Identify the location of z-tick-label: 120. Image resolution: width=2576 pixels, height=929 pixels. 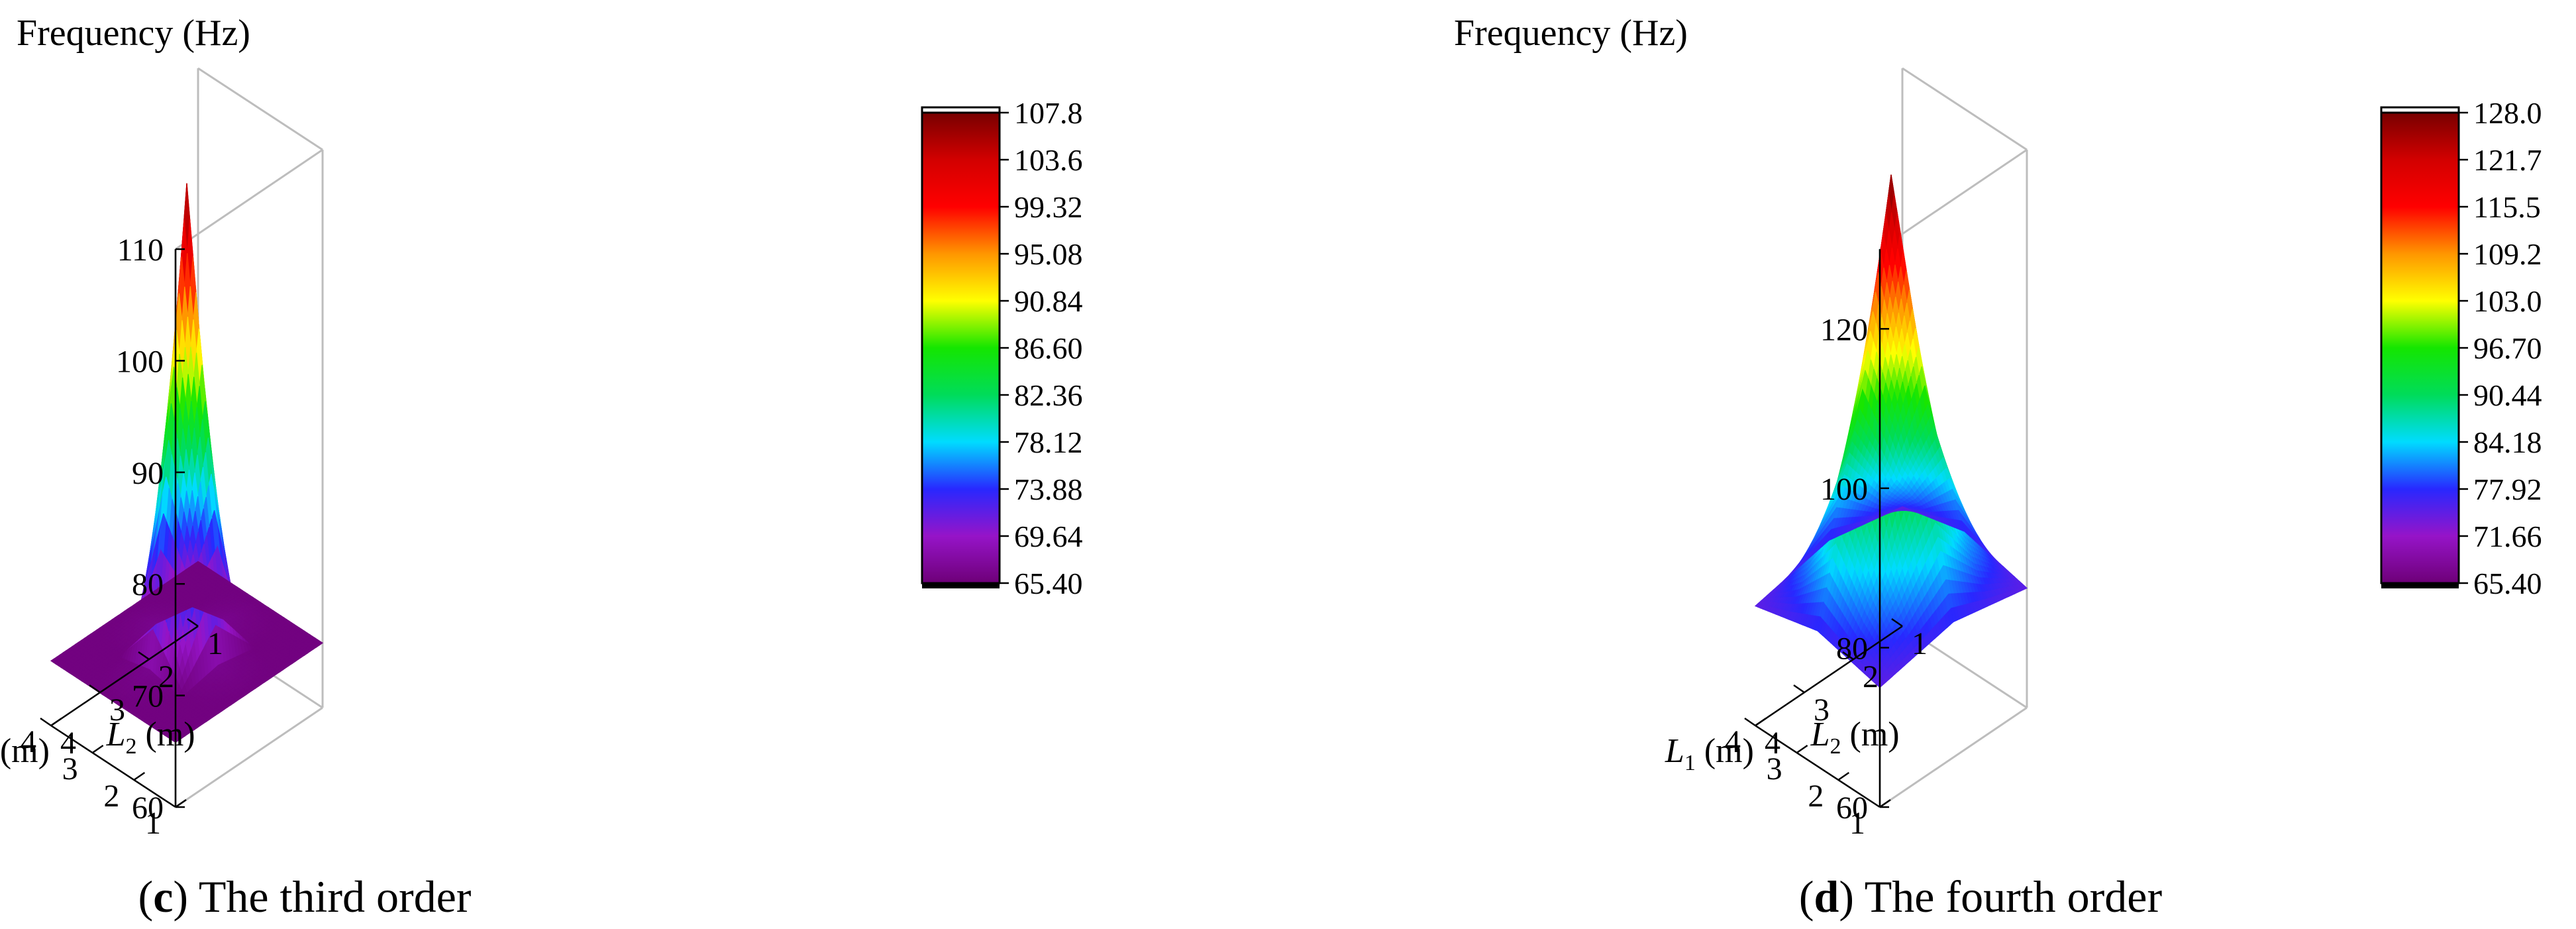
(1844, 329).